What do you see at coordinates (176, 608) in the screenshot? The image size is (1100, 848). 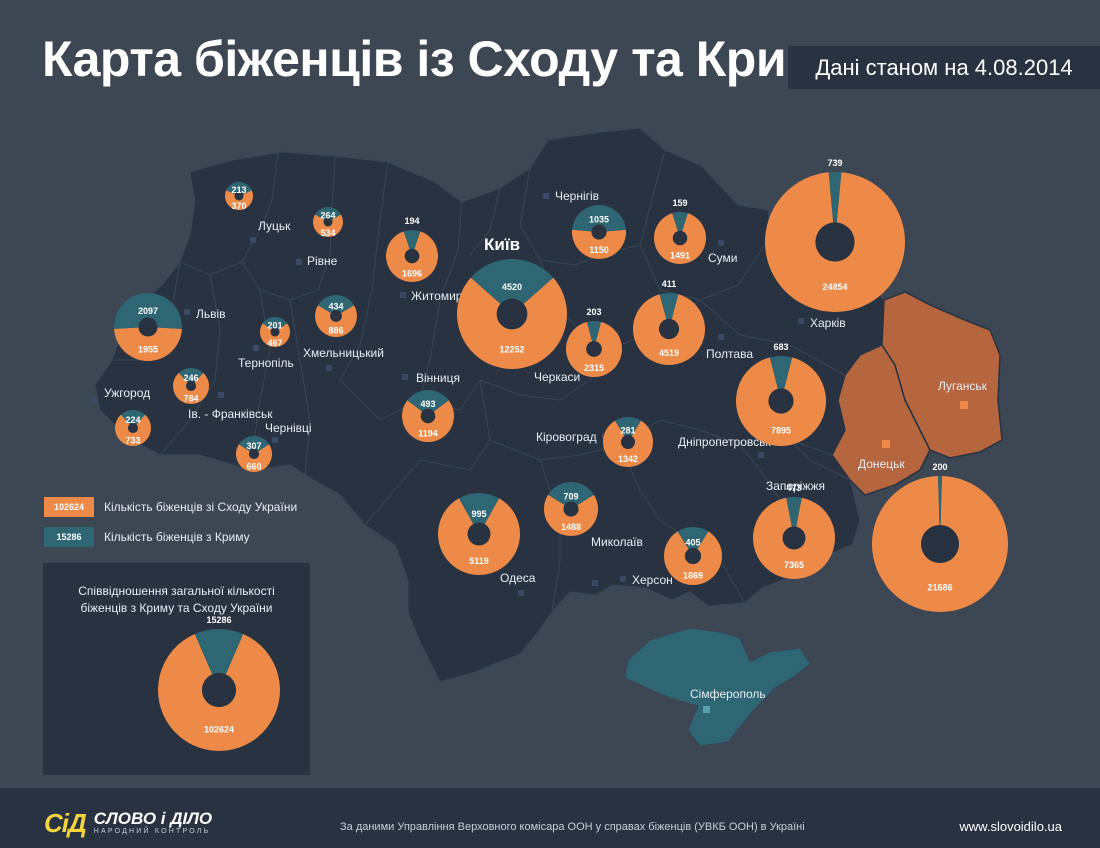 I see `ratio-title-line2: біженців з Криму та Сходу України` at bounding box center [176, 608].